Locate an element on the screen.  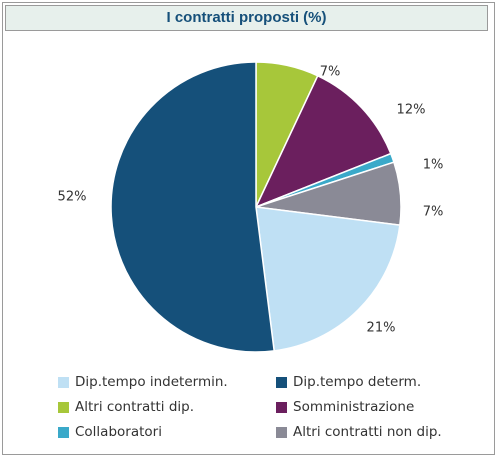
legend-label: Altri contratti dip. is located at coordinates (135, 407).